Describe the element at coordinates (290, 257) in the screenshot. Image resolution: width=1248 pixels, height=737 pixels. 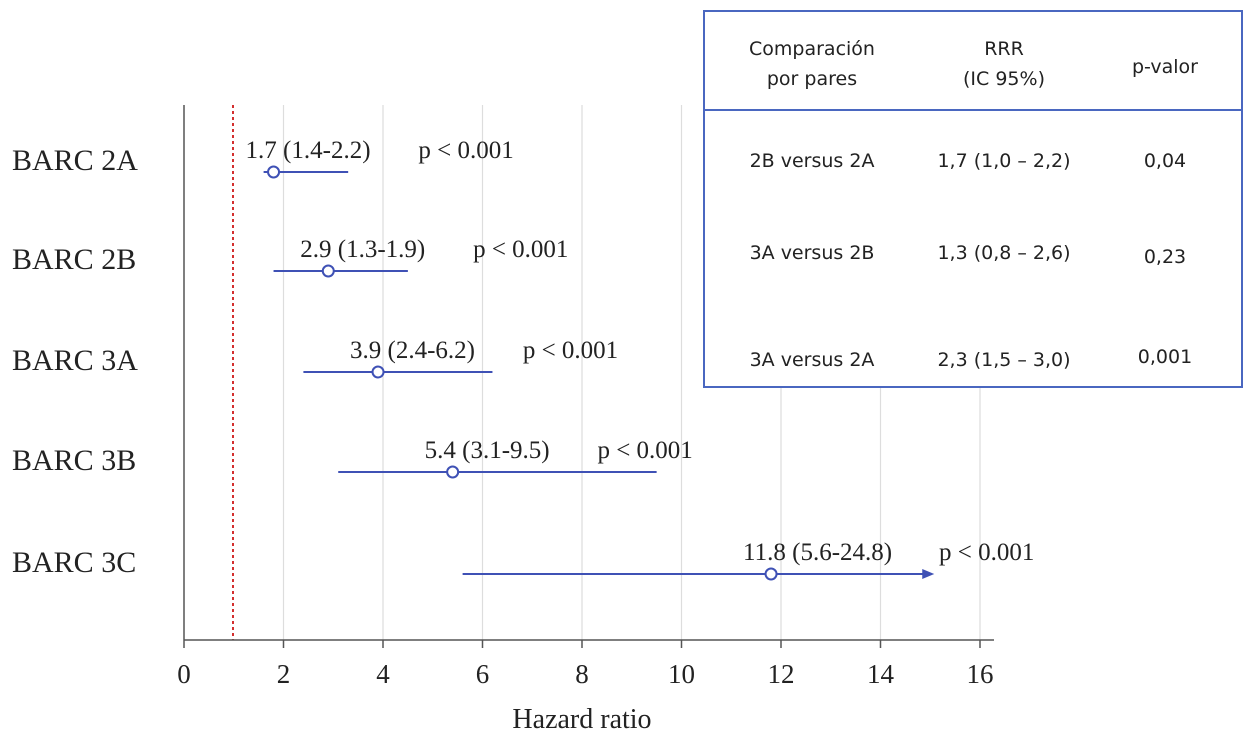
I see `forest-row-2: BARC 2B 2.9 (1.3-1.9) p < 0.001` at that location.